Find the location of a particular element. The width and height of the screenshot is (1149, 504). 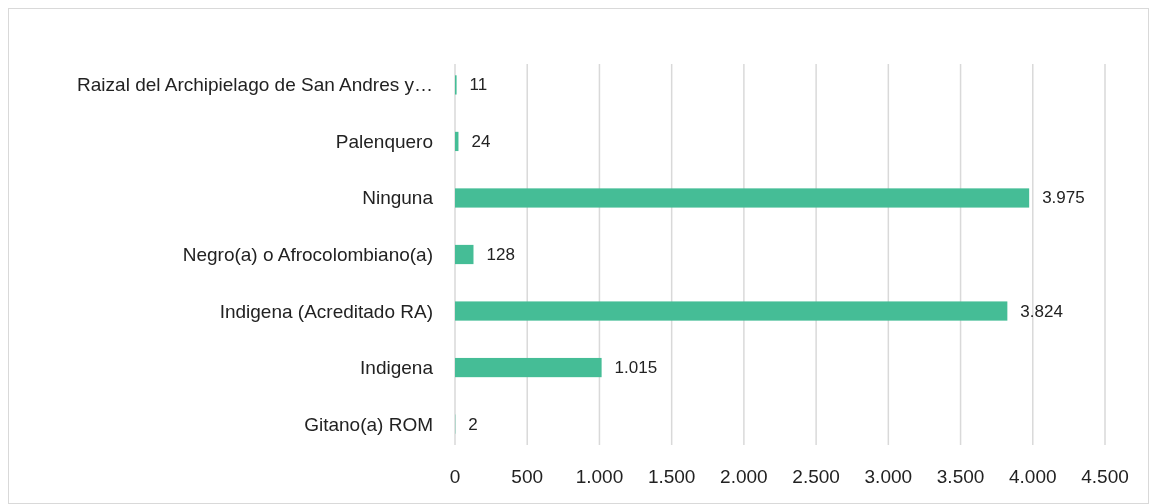

data-label: 11 is located at coordinates (478, 85).